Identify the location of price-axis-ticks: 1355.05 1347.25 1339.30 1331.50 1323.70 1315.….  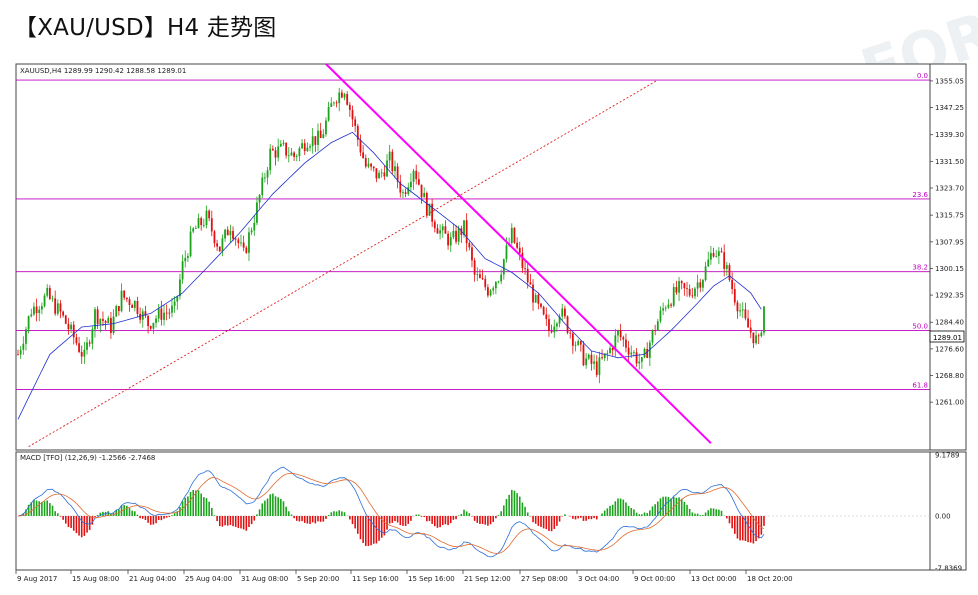
(947, 242).